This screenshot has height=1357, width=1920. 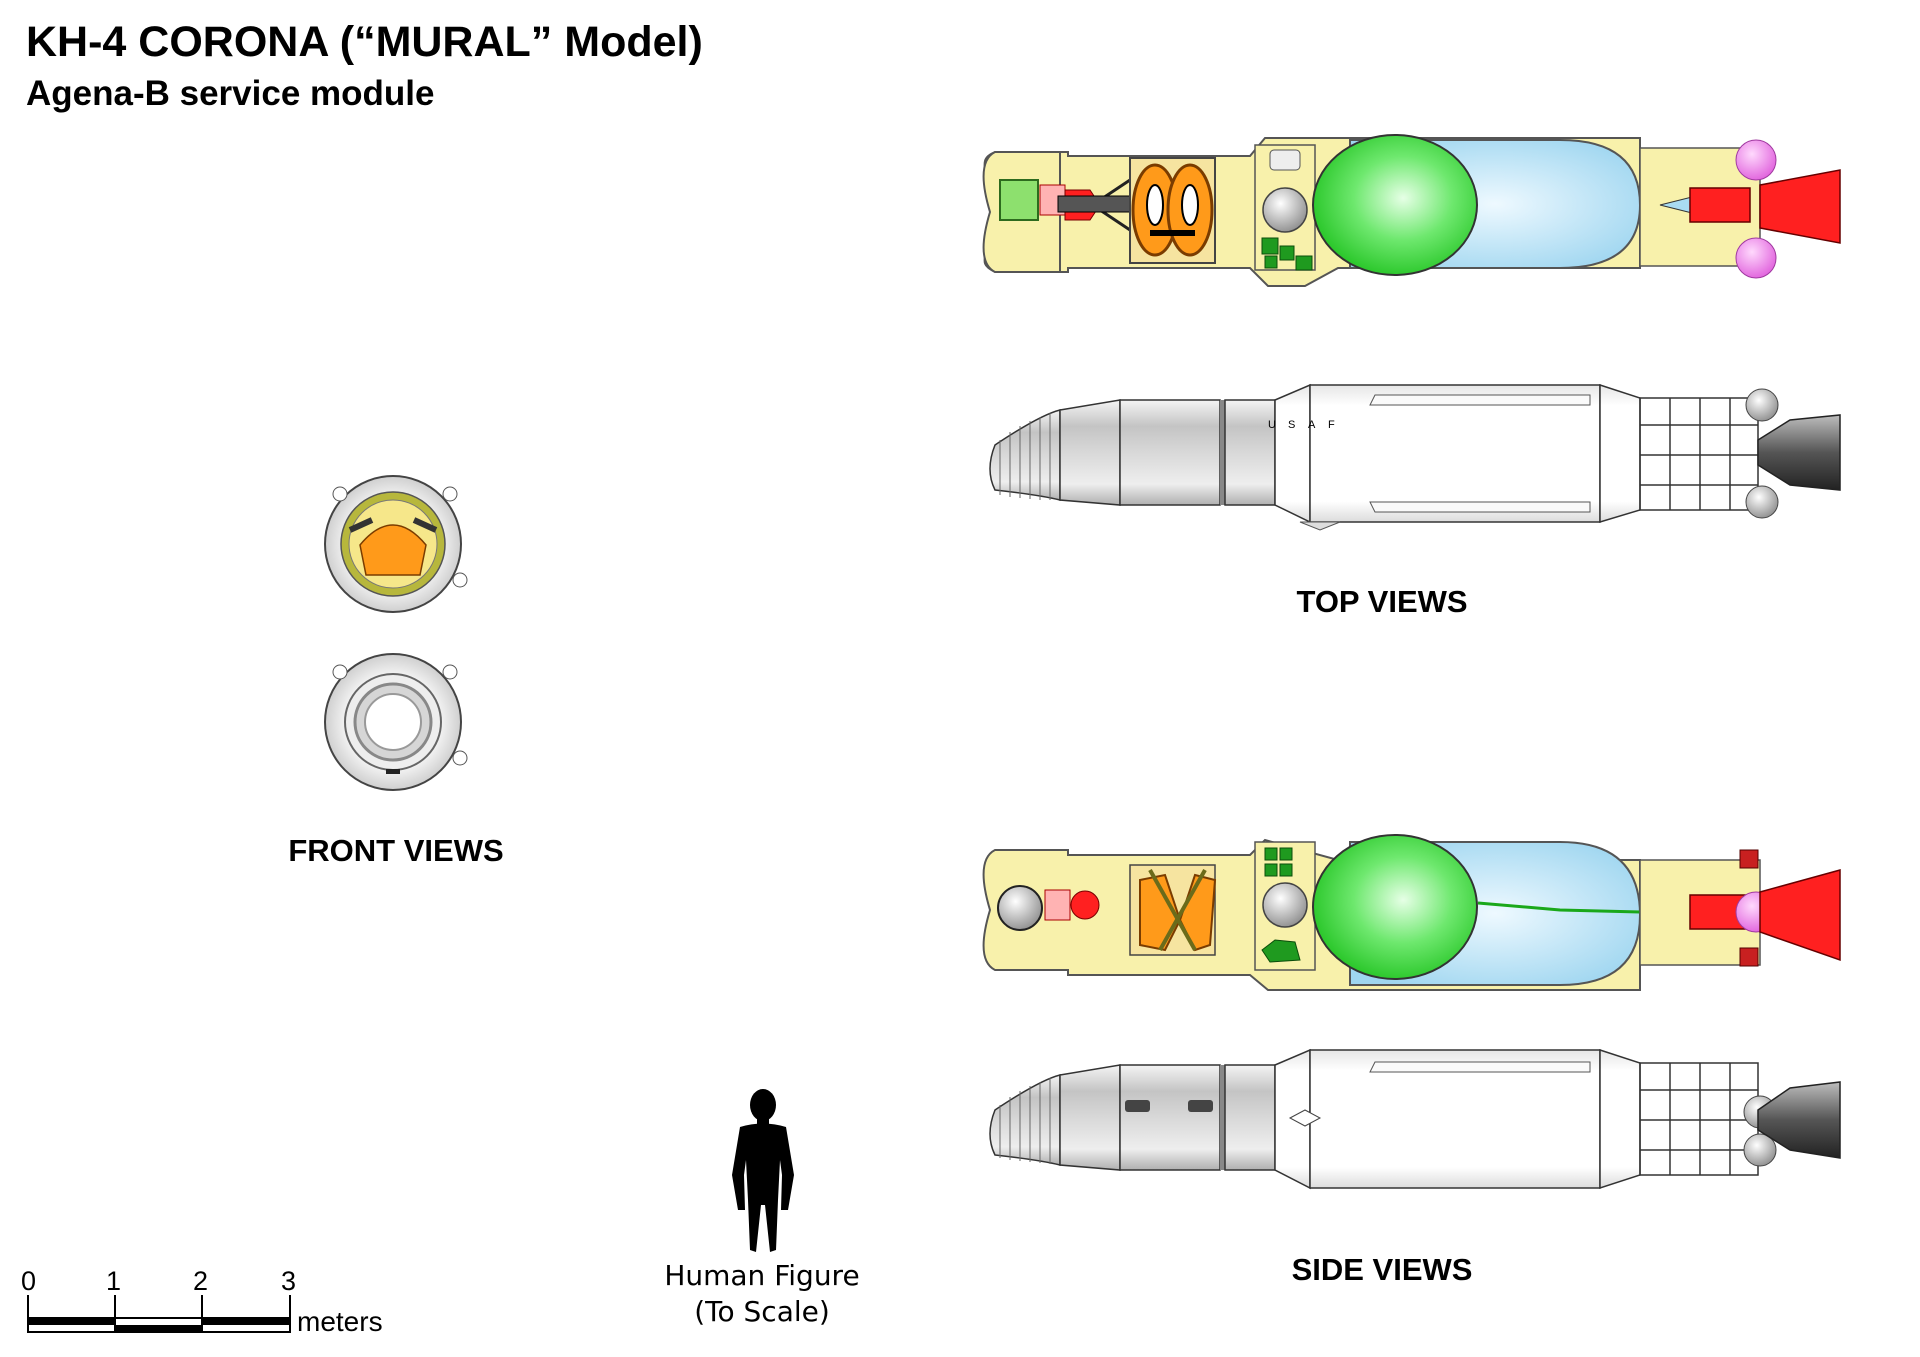 I want to click on human-figure-caption: Human Figure (To Scale), so click(x=761, y=1294).